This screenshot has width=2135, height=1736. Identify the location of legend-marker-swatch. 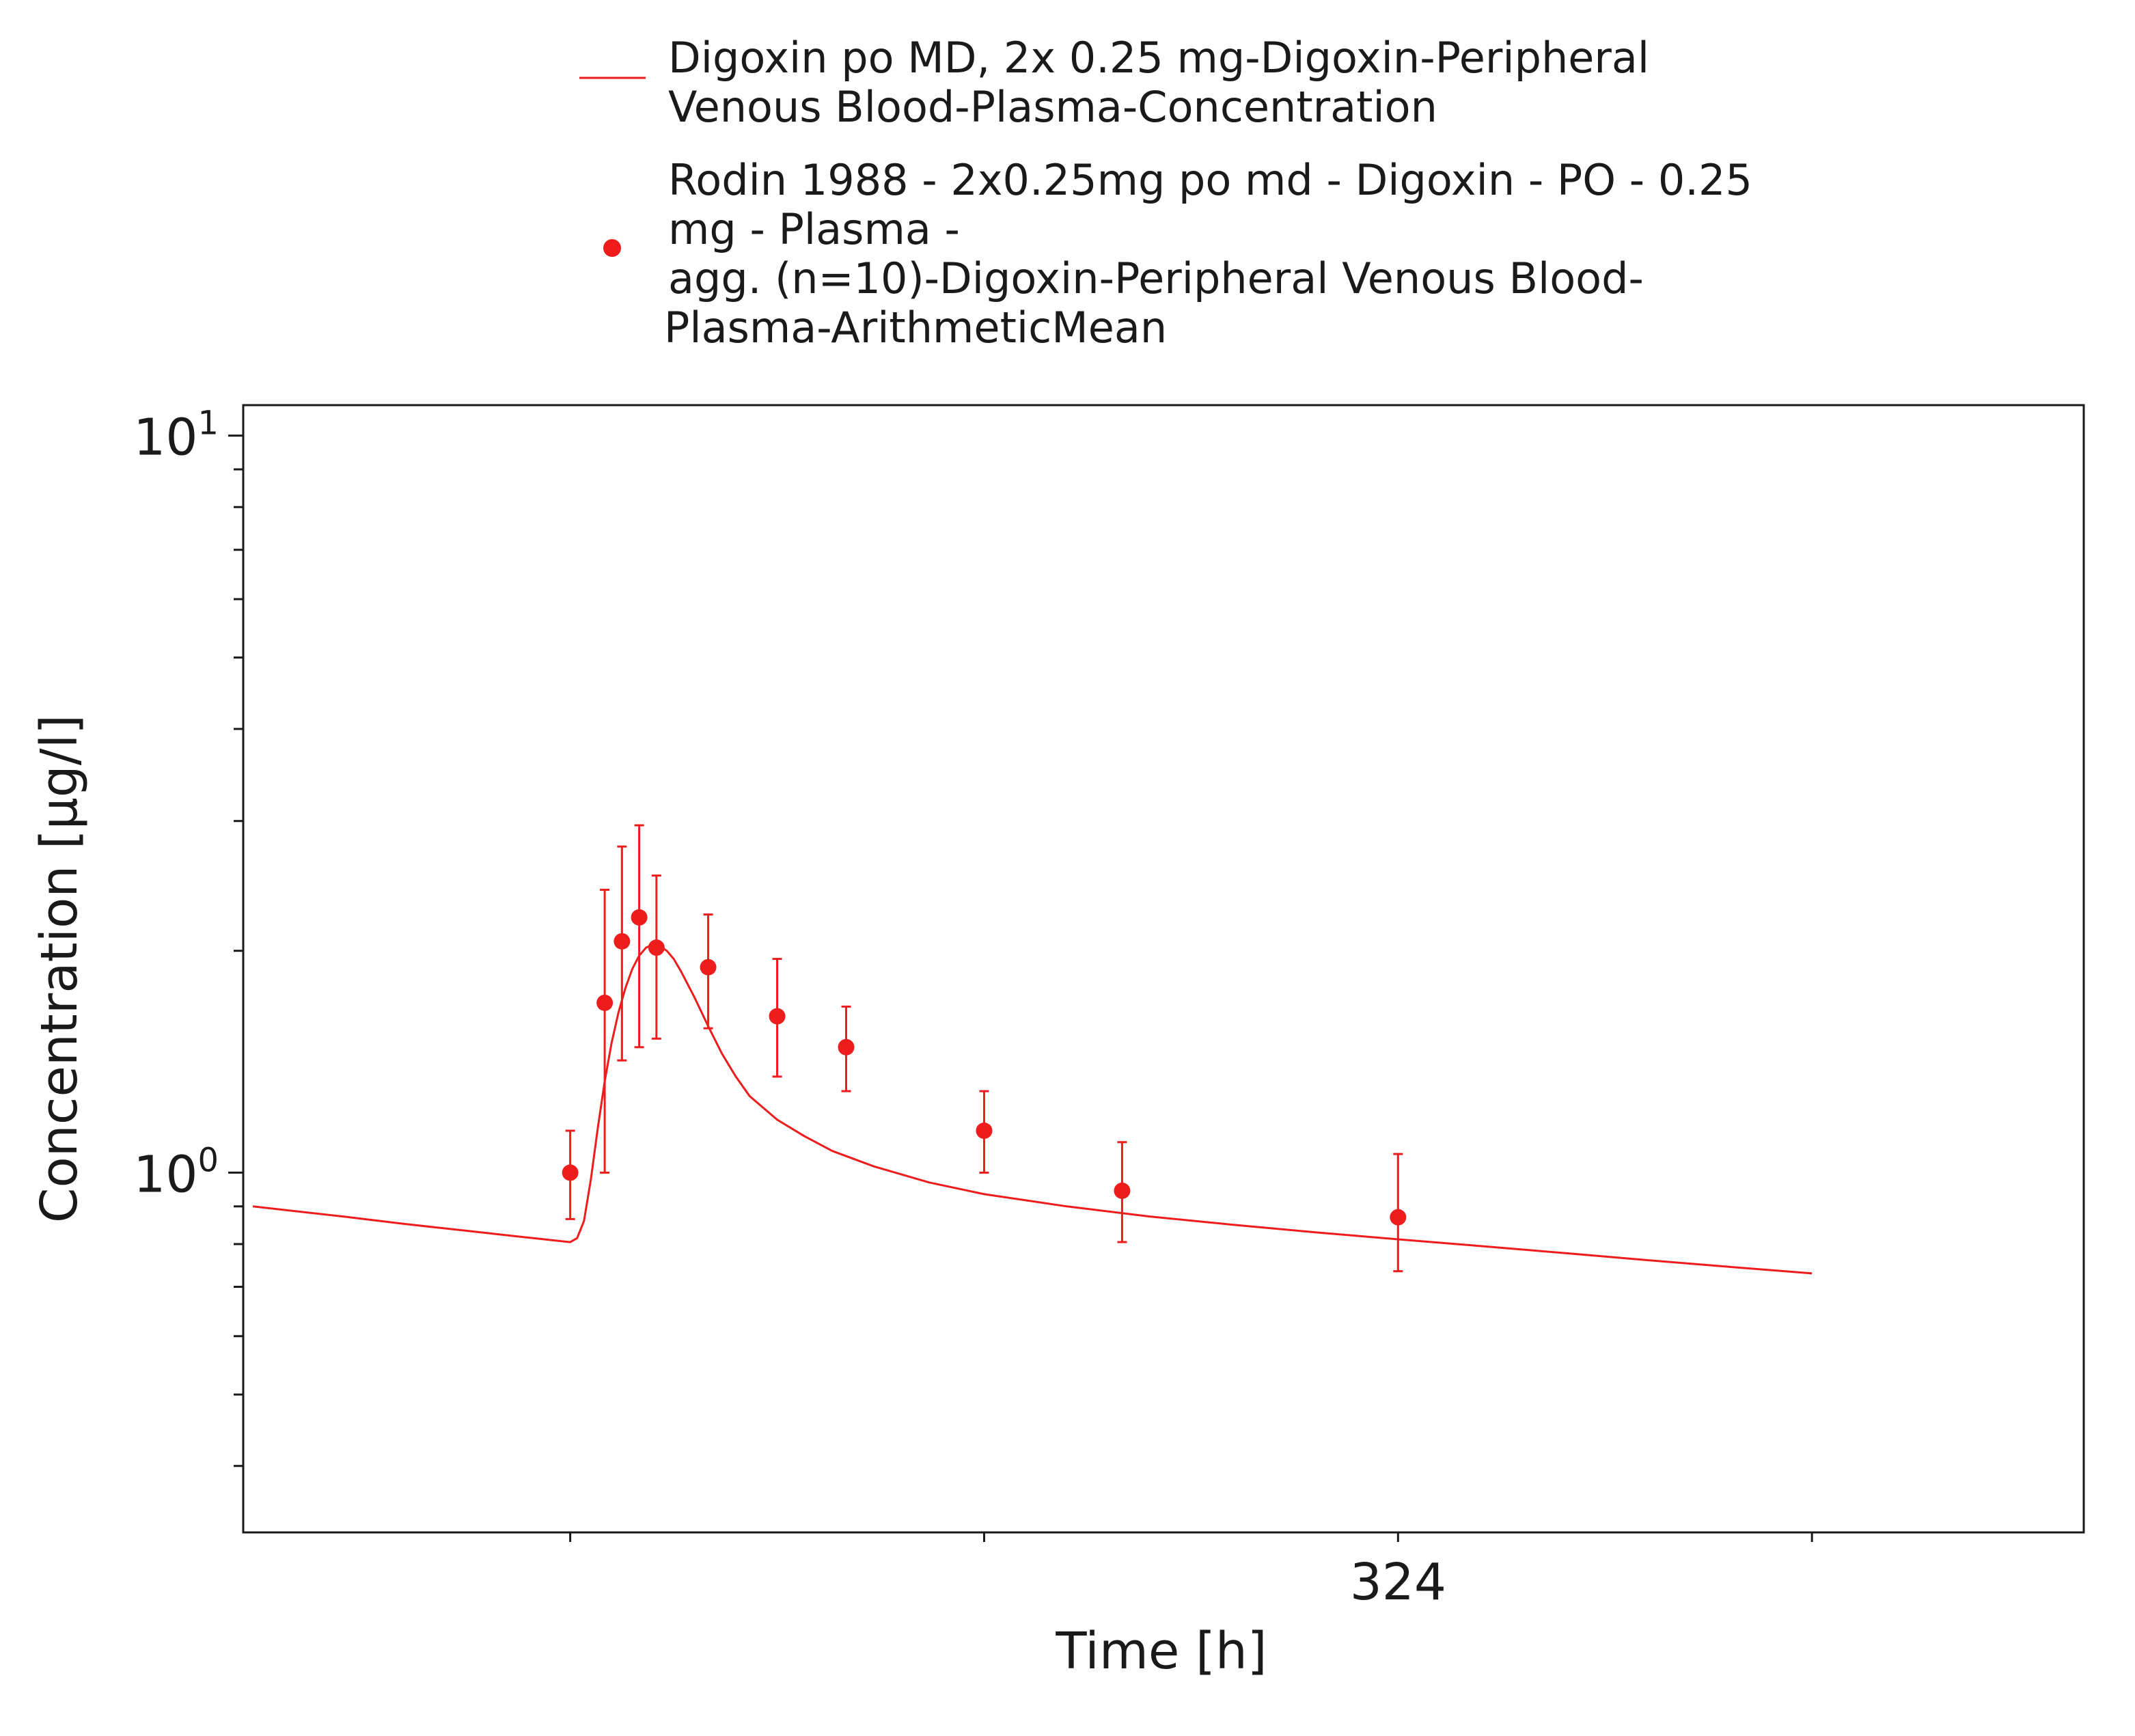
(612, 248).